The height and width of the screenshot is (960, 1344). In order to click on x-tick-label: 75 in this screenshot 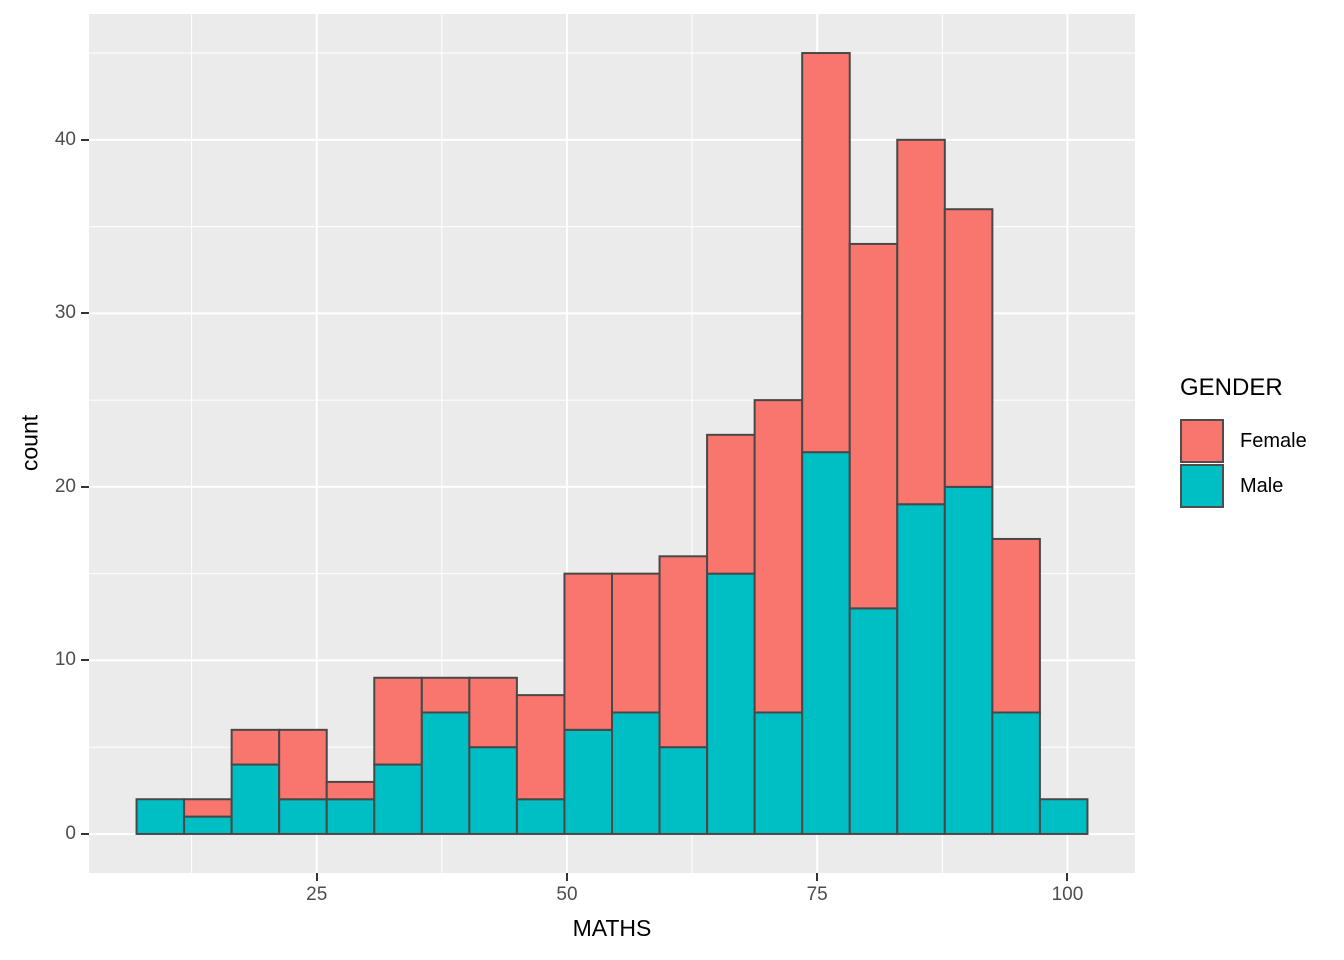, I will do `click(817, 894)`.